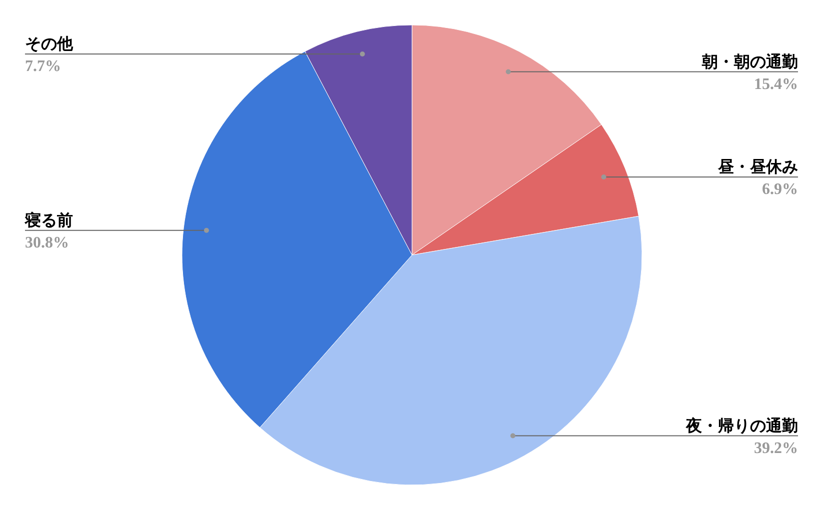 Image resolution: width=821 pixels, height=515 pixels. Describe the element at coordinates (47, 243) in the screenshot. I see `data-label: 30.8%` at that location.